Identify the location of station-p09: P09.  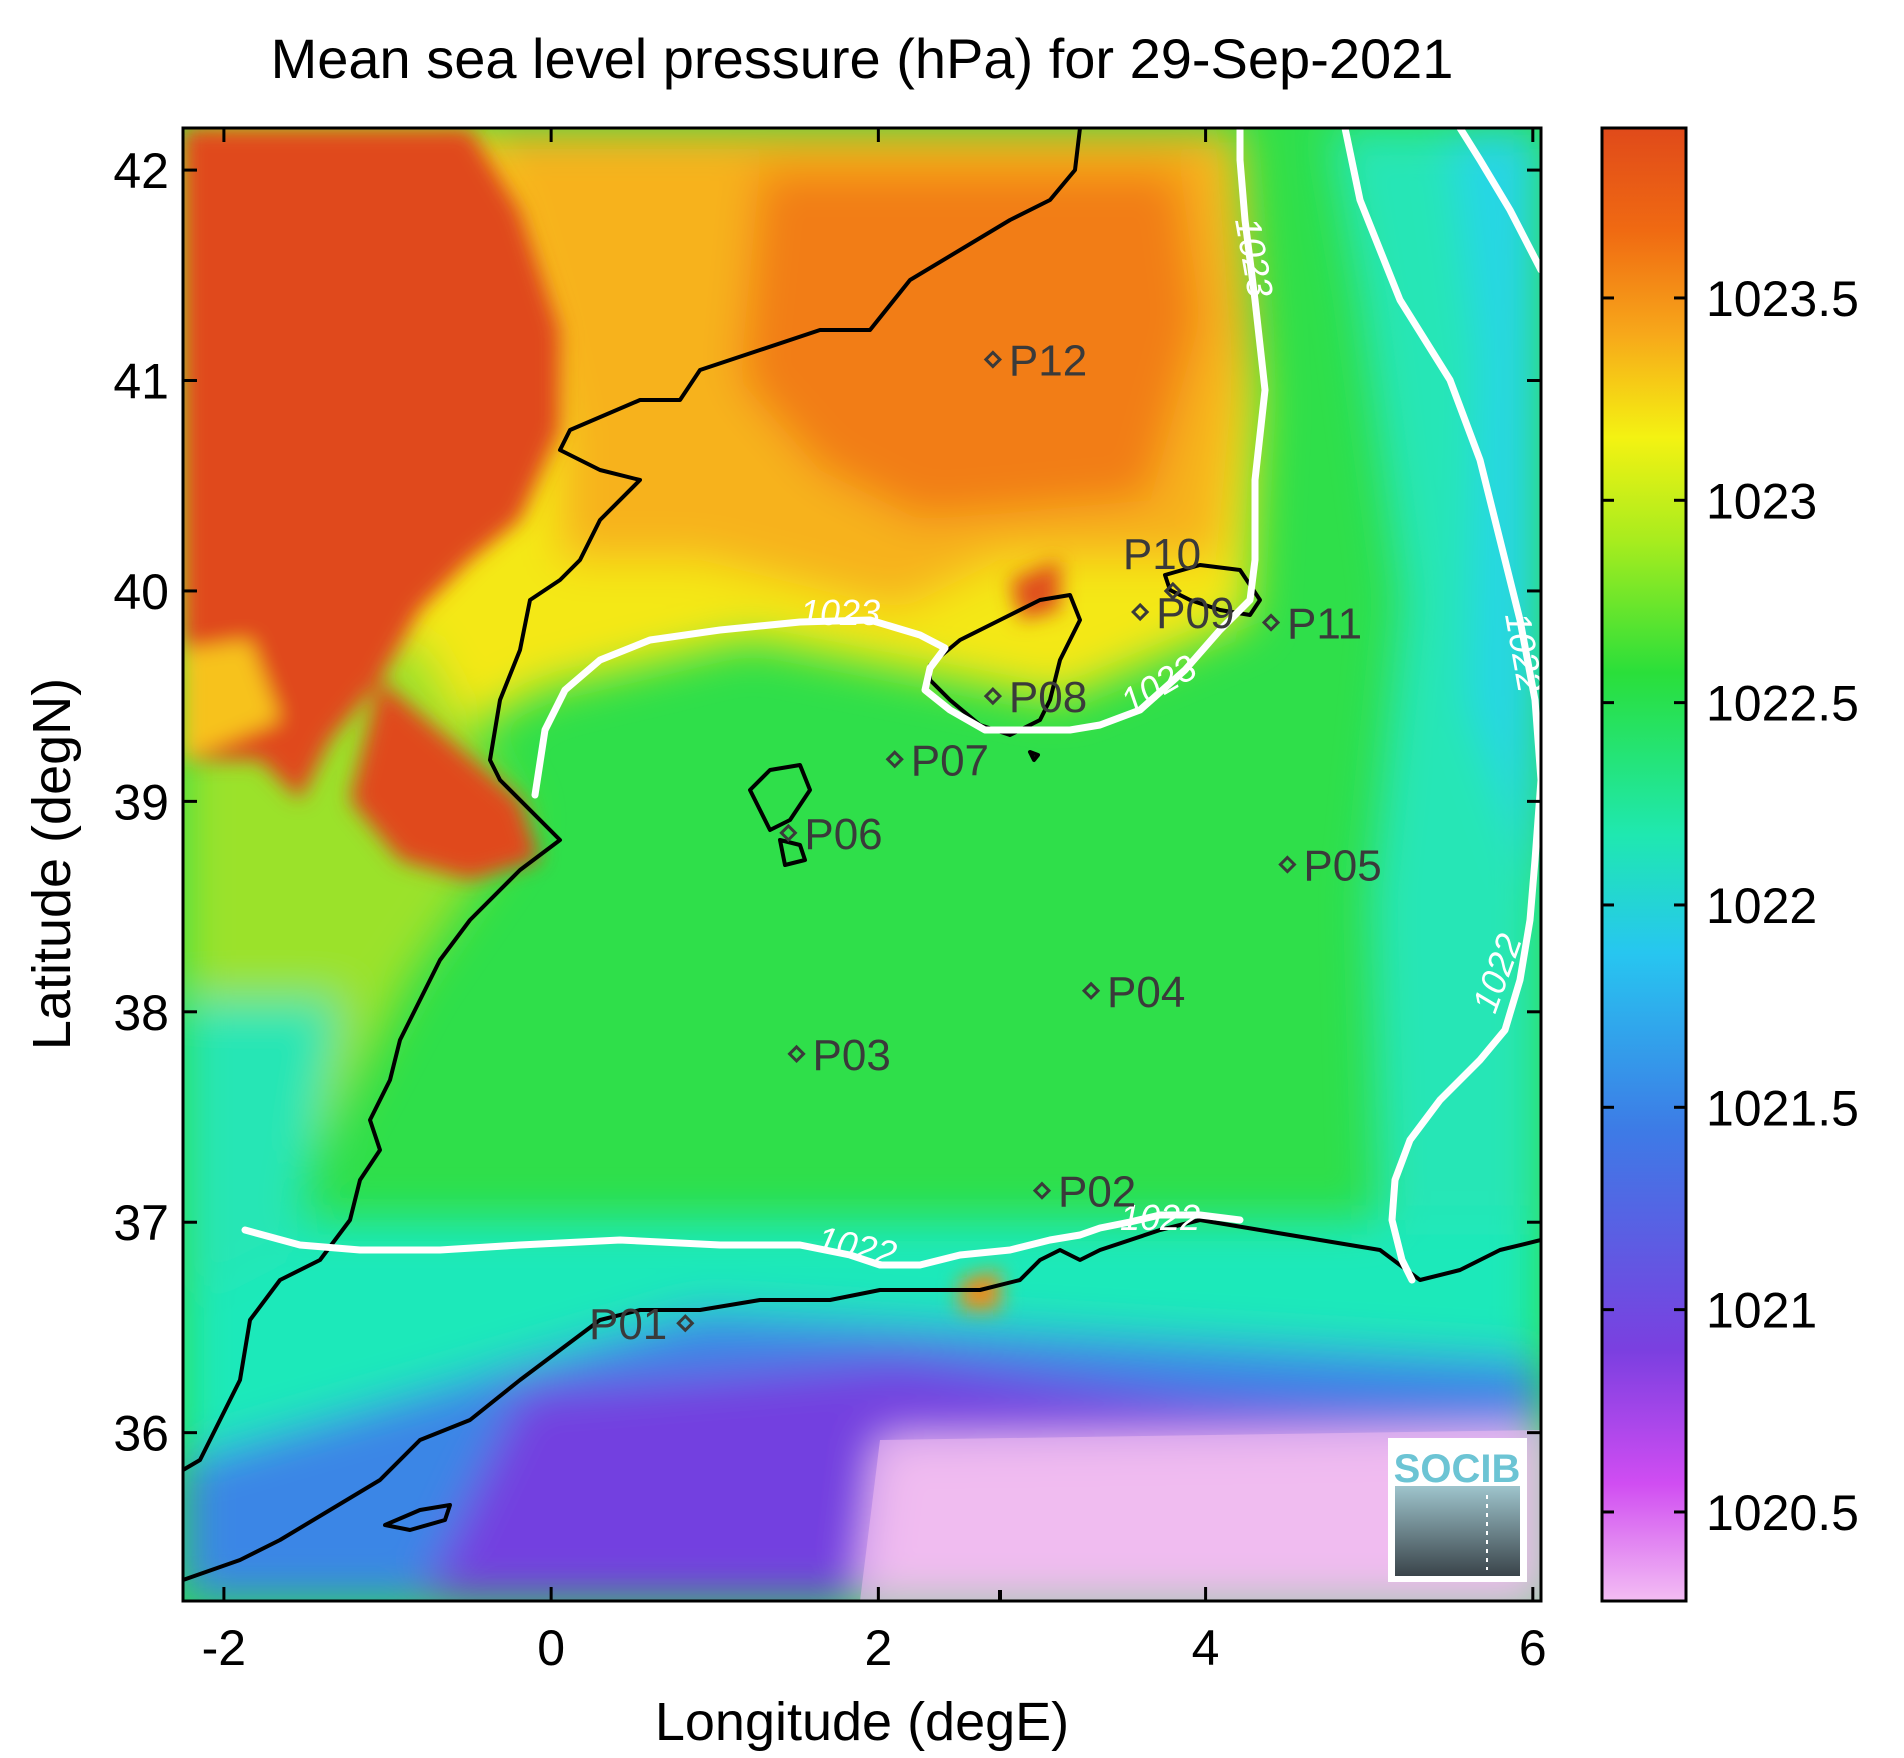
(1182, 613).